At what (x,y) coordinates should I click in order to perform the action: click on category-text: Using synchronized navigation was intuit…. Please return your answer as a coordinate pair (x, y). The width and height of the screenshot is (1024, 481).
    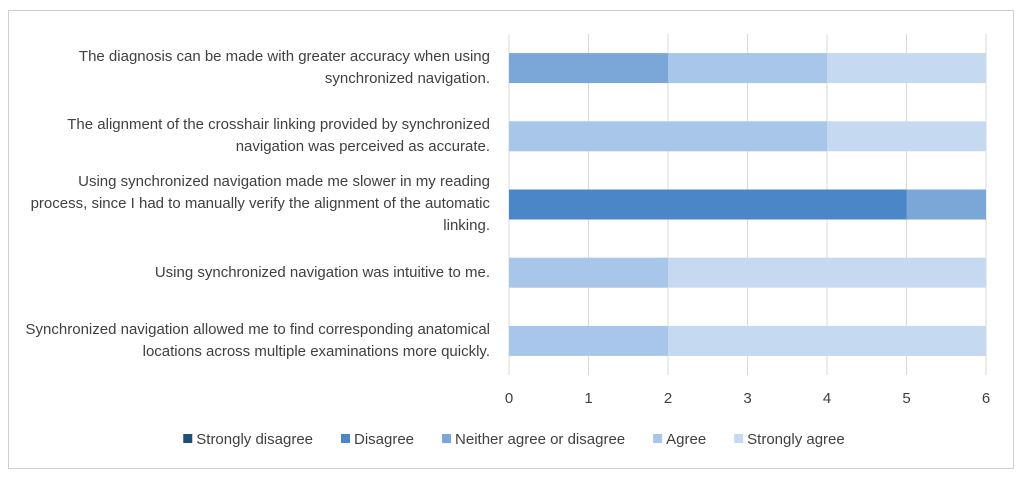
    Looking at the image, I should click on (322, 272).